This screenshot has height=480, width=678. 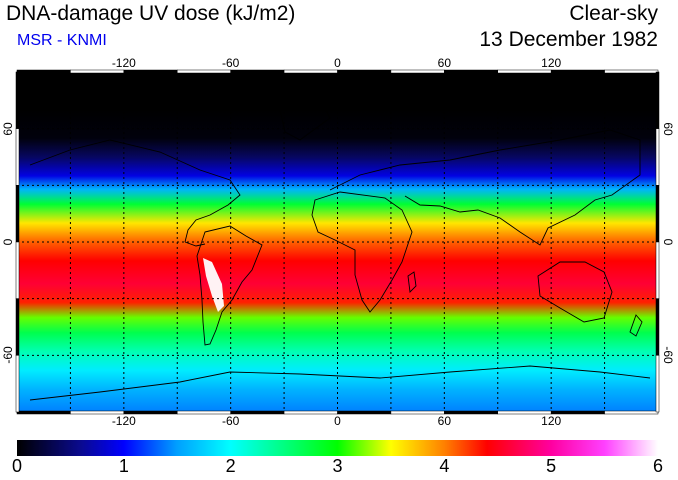 I want to click on lat-tick-left: 0, so click(x=8, y=242).